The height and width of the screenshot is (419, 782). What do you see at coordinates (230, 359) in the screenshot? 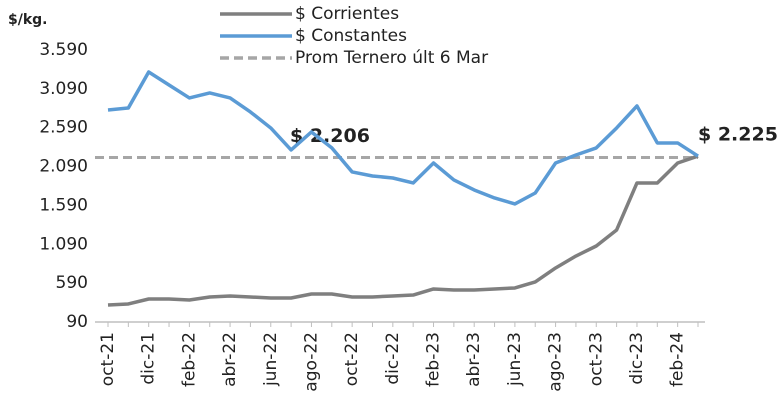
I see `x-tick-label: abr-22` at bounding box center [230, 359].